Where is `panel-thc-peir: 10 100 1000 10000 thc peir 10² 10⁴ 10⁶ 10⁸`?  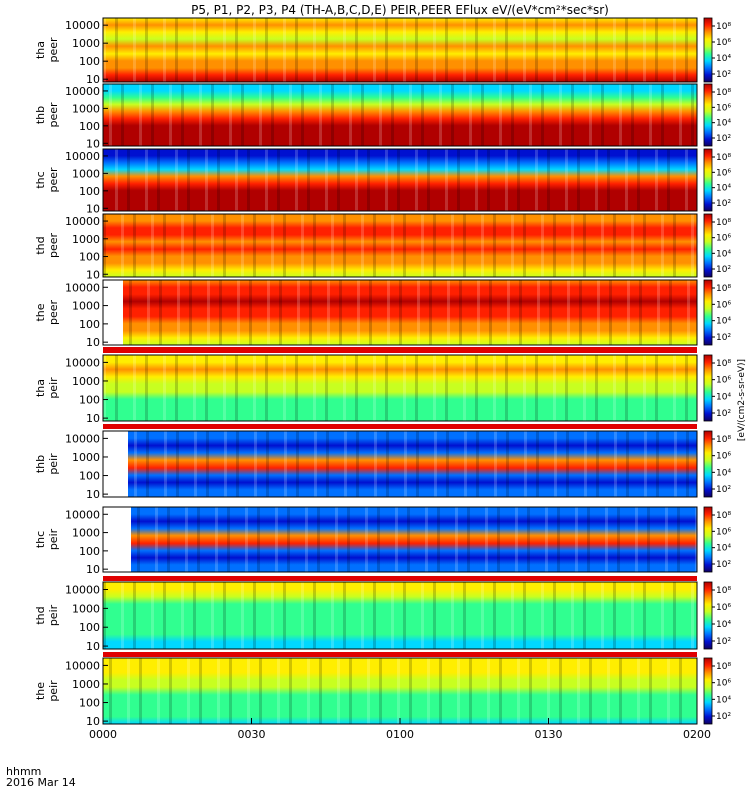 panel-thc-peir: 10 100 1000 10000 thc peir 10² 10⁴ 10⁶ 10⁸ is located at coordinates (382, 541).